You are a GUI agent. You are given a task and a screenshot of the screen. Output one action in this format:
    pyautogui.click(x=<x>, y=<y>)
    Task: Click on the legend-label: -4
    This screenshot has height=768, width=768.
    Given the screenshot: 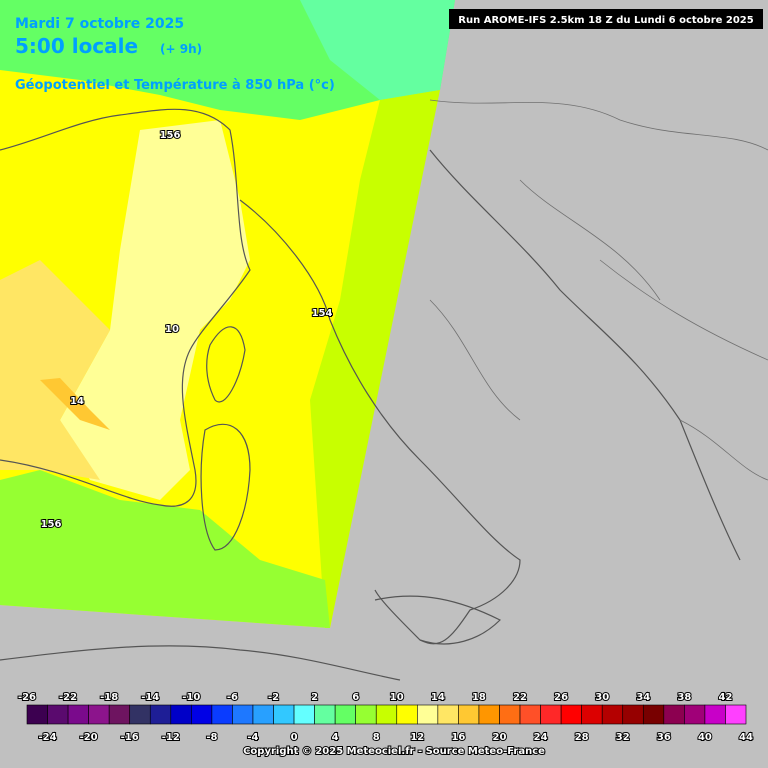 What is the action you would take?
    pyautogui.click(x=252, y=737)
    